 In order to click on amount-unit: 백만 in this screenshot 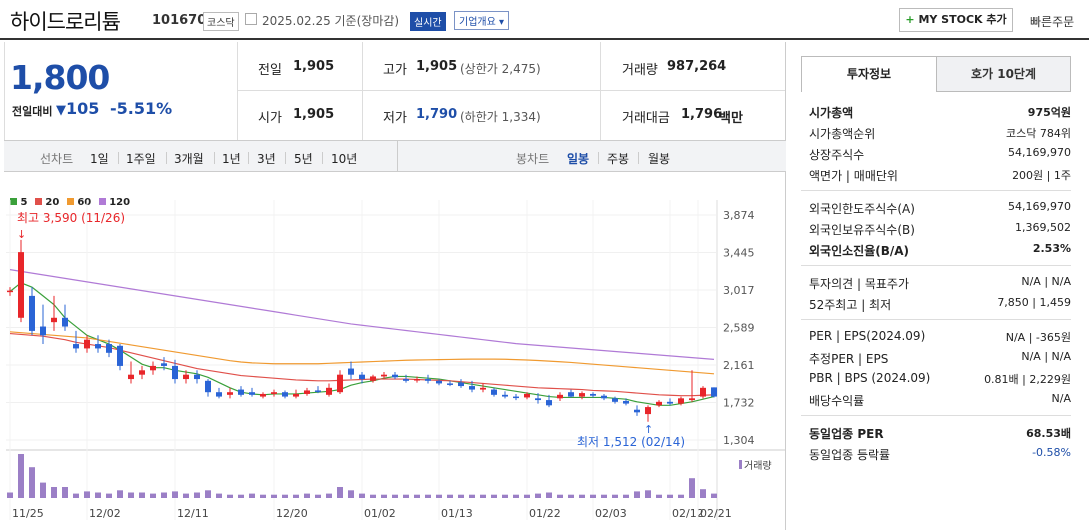, I will do `click(731, 118)`.